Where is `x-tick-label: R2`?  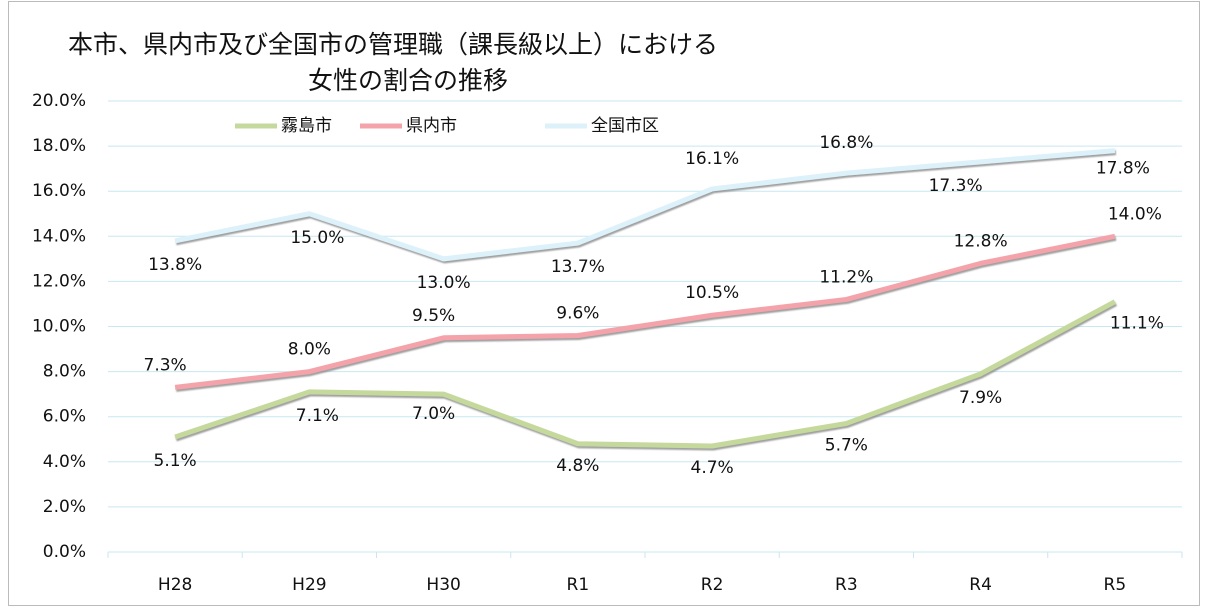
x-tick-label: R2 is located at coordinates (712, 585).